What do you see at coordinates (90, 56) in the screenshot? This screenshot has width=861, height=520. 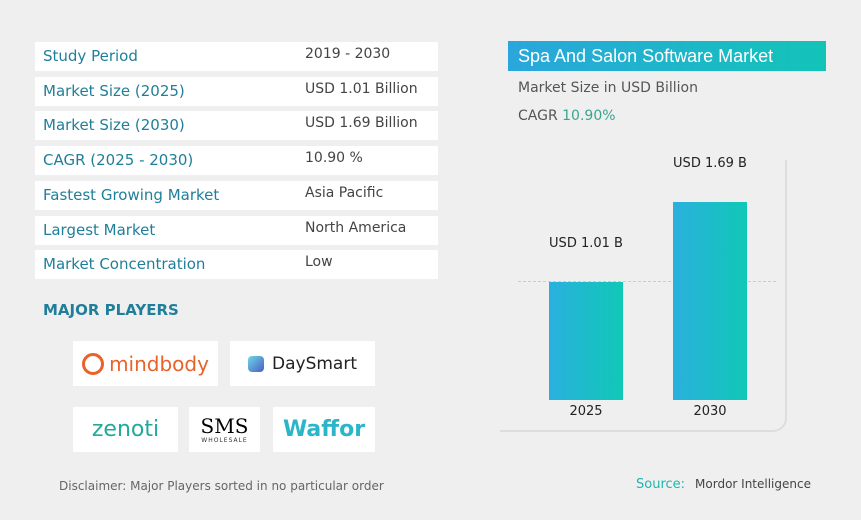 I see `row-key: Study Period` at bounding box center [90, 56].